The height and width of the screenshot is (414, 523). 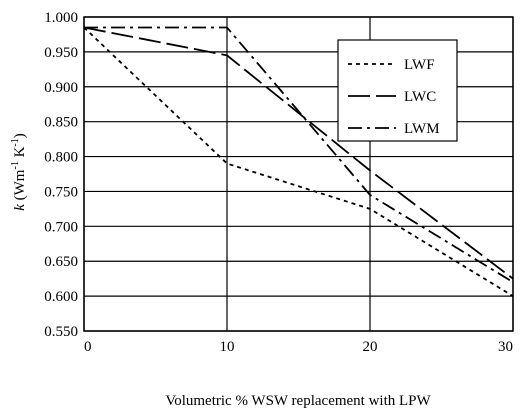 I want to click on legend-label: LWC, so click(x=420, y=97).